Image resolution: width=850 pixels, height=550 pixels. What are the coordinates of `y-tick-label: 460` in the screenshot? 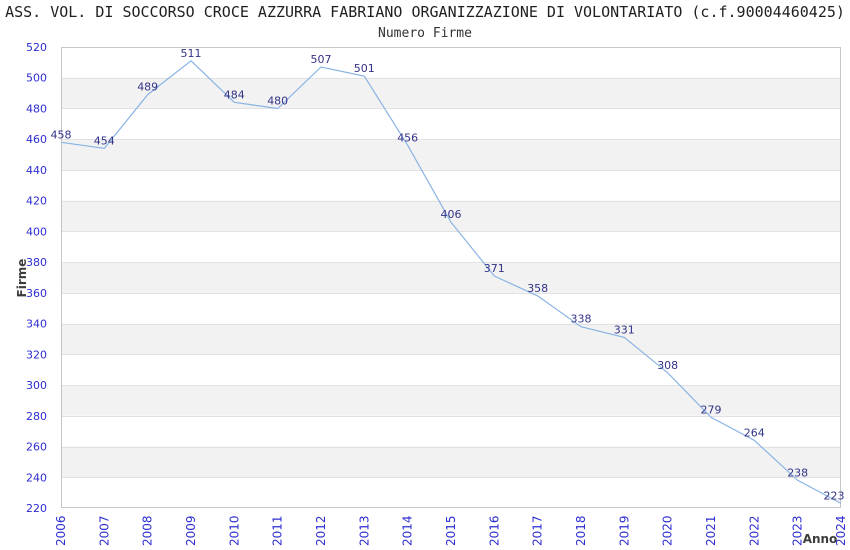 It's located at (36, 139).